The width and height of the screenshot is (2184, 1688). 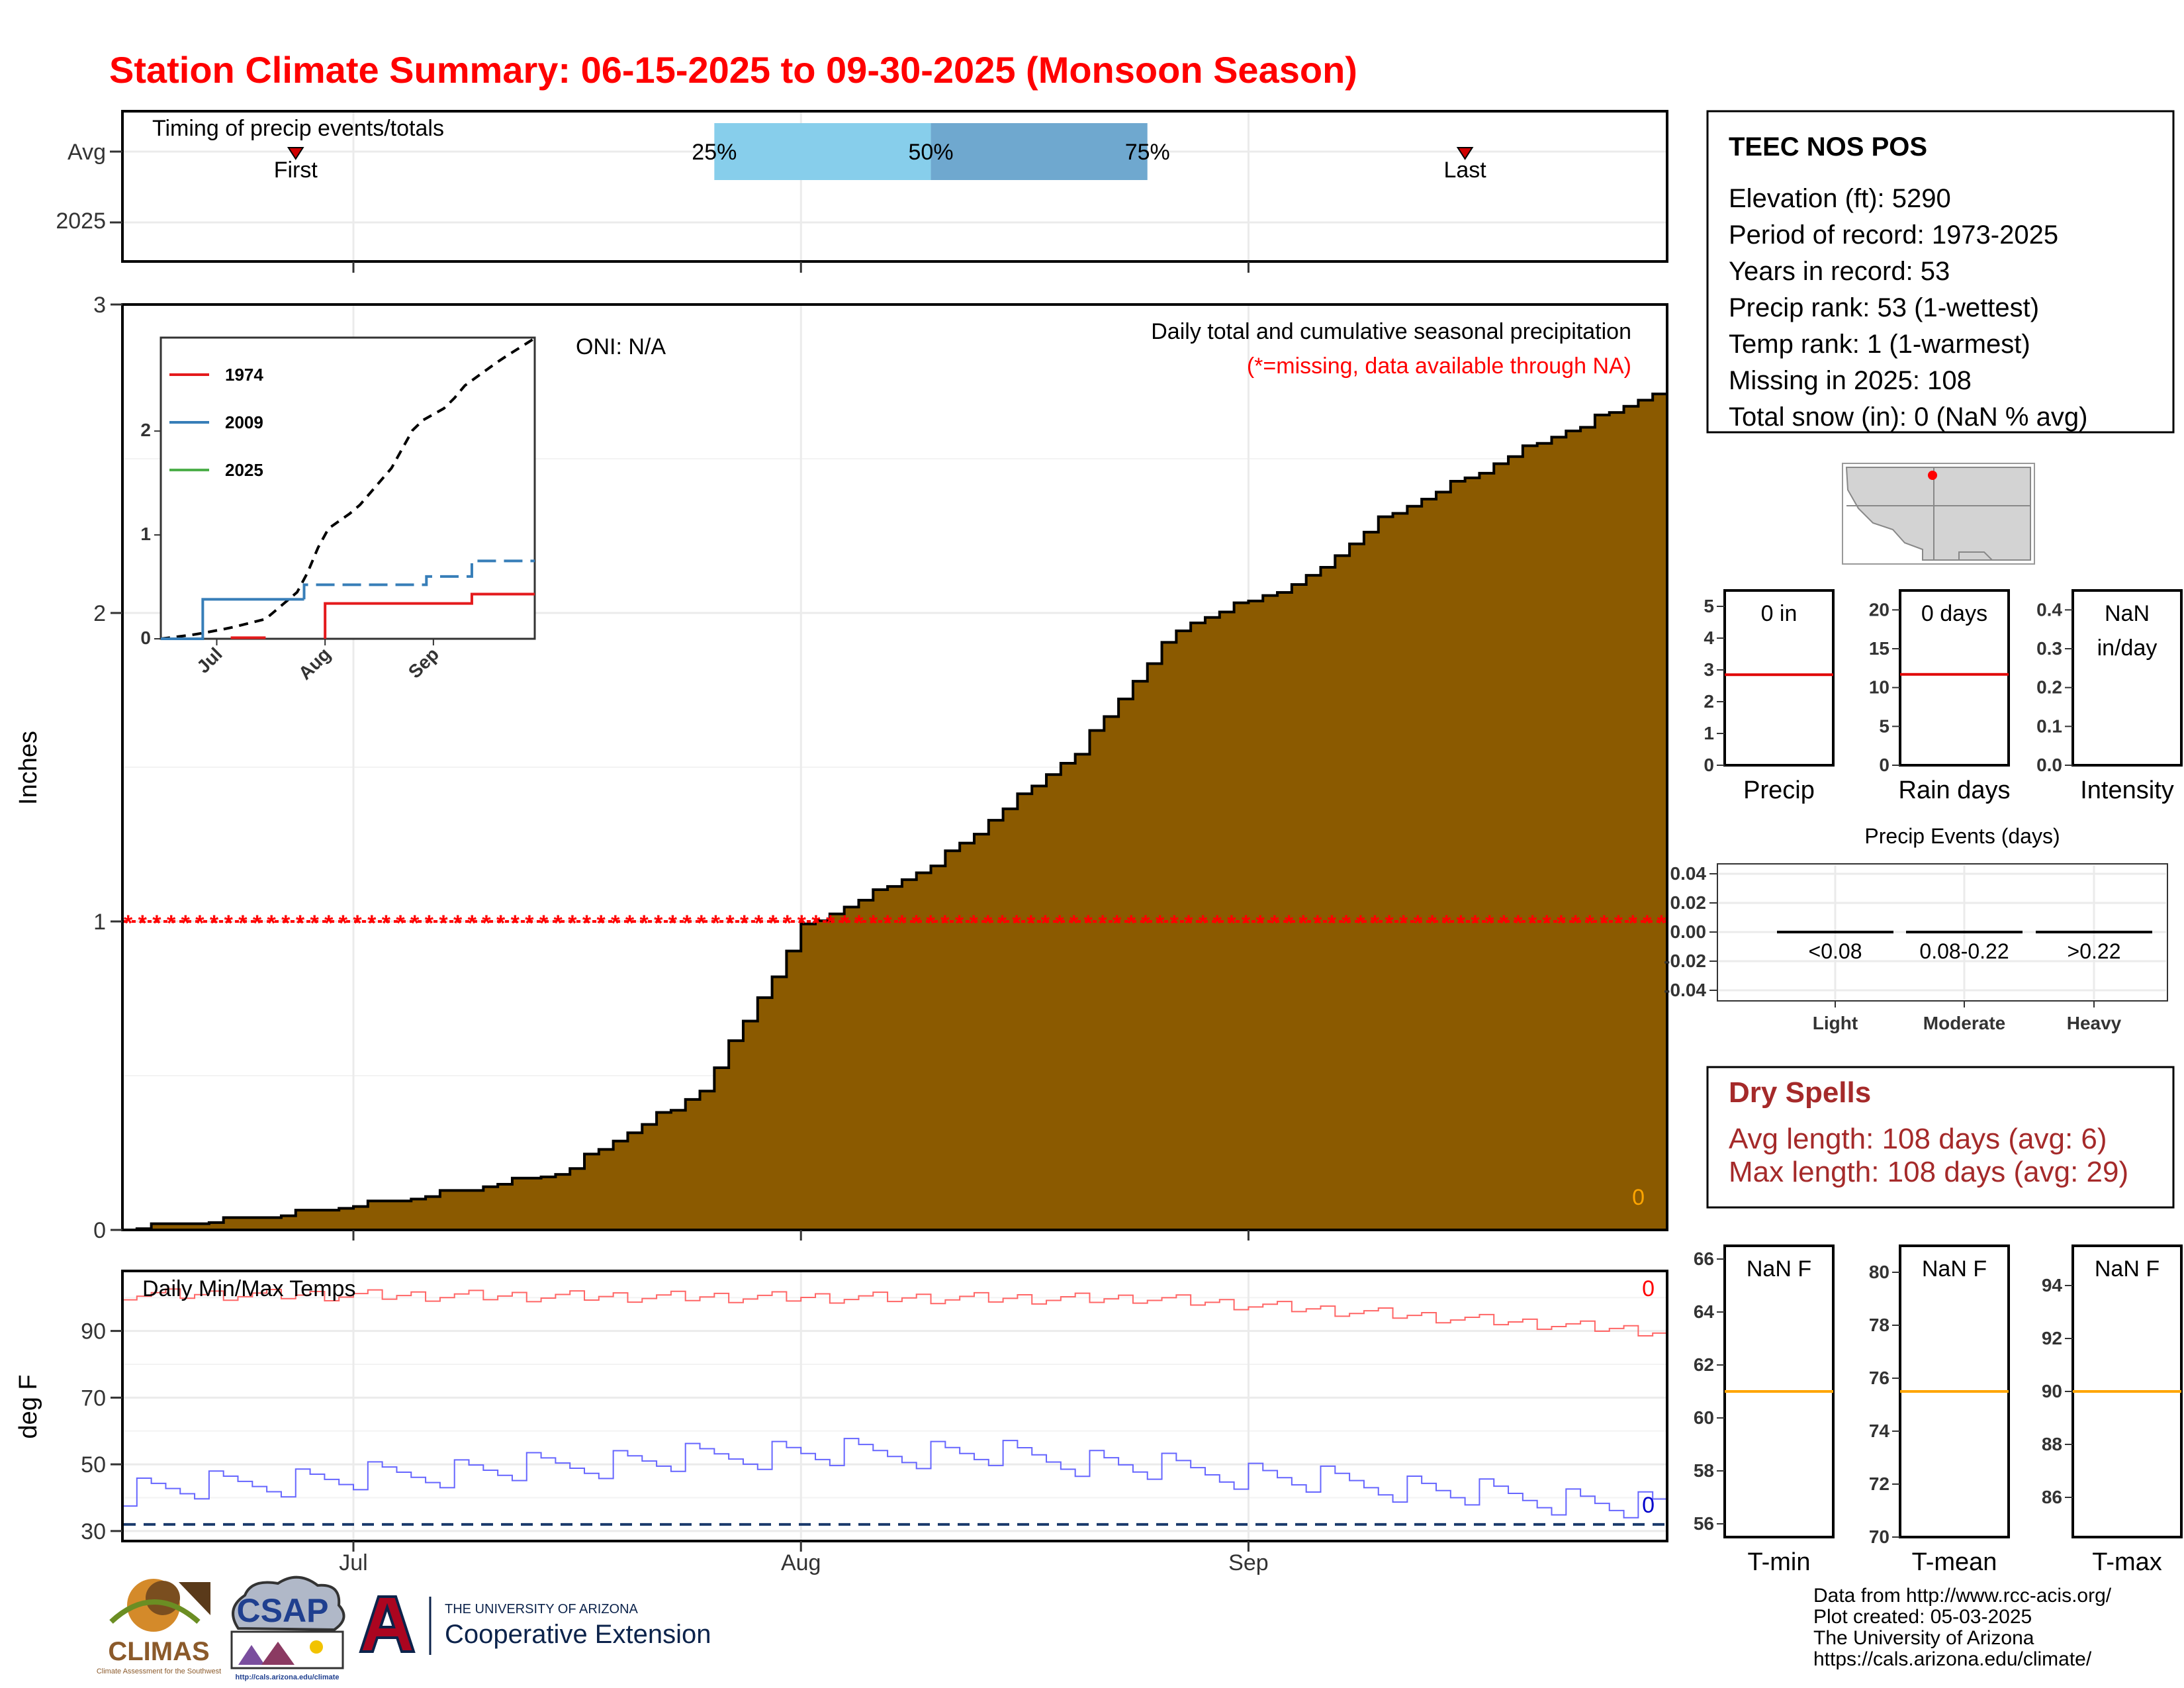 What do you see at coordinates (1709, 638) in the screenshot?
I see `precip-ytick: 4` at bounding box center [1709, 638].